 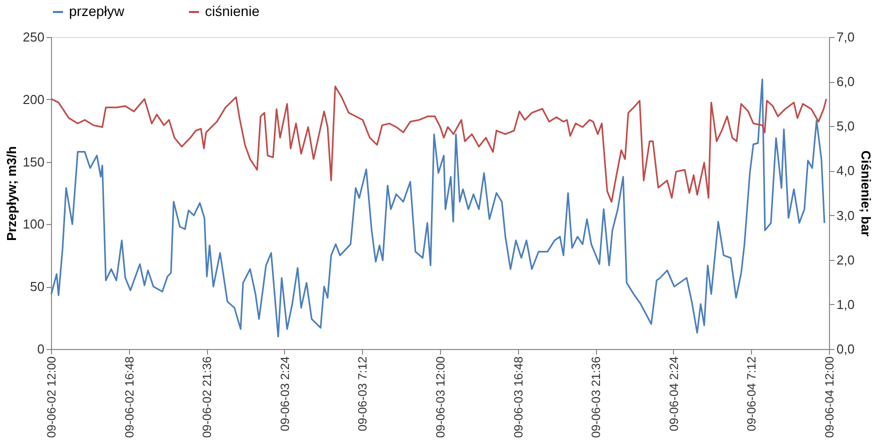 What do you see at coordinates (33, 224) in the screenshot?
I see `y-tick-label: 100` at bounding box center [33, 224].